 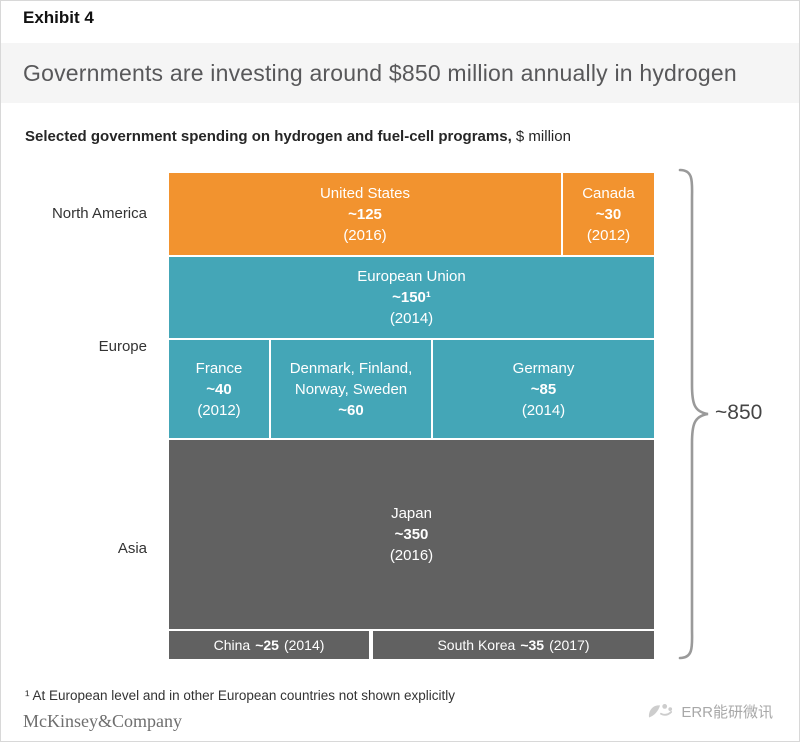 I want to click on err-logo-icon, so click(x=661, y=710).